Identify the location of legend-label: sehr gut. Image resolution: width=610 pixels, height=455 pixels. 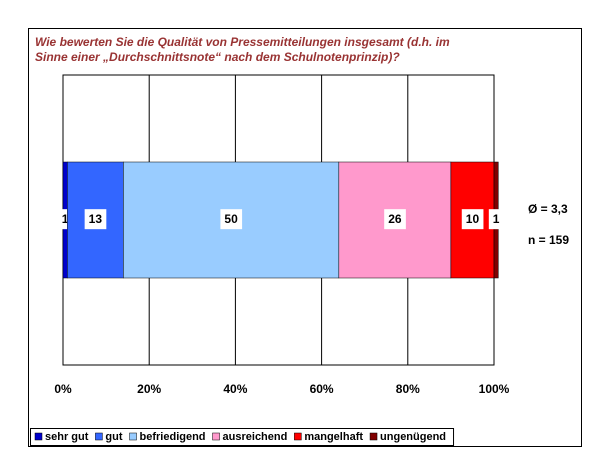
(67, 437).